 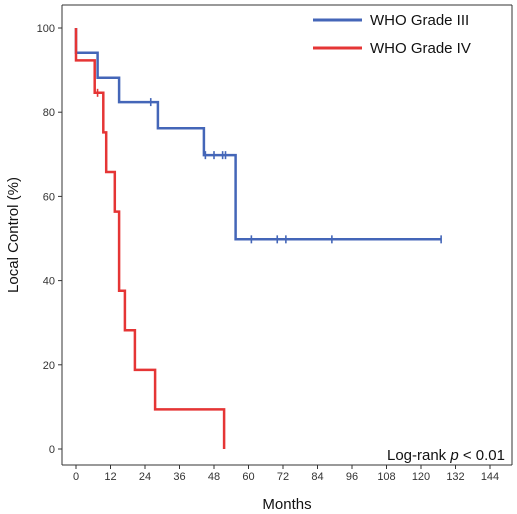 I want to click on y-tick-label: 20, so click(x=49, y=366).